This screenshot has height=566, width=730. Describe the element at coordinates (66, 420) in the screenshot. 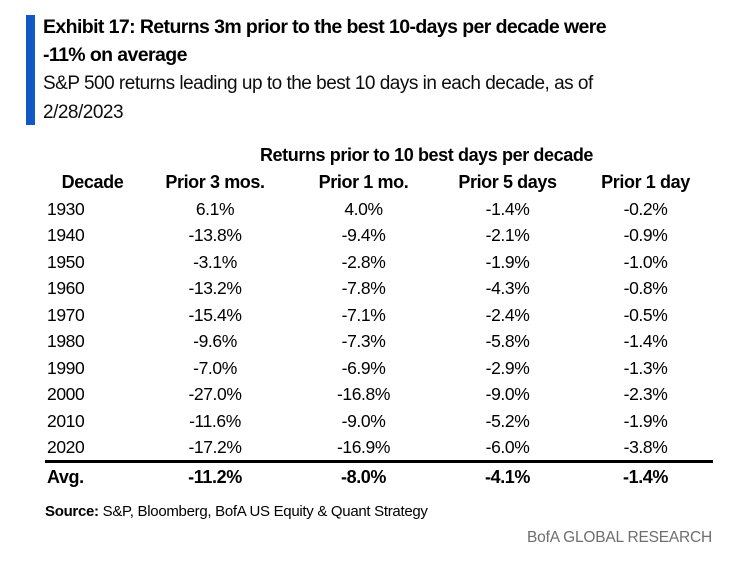

I see `decade-cell: 2010` at that location.